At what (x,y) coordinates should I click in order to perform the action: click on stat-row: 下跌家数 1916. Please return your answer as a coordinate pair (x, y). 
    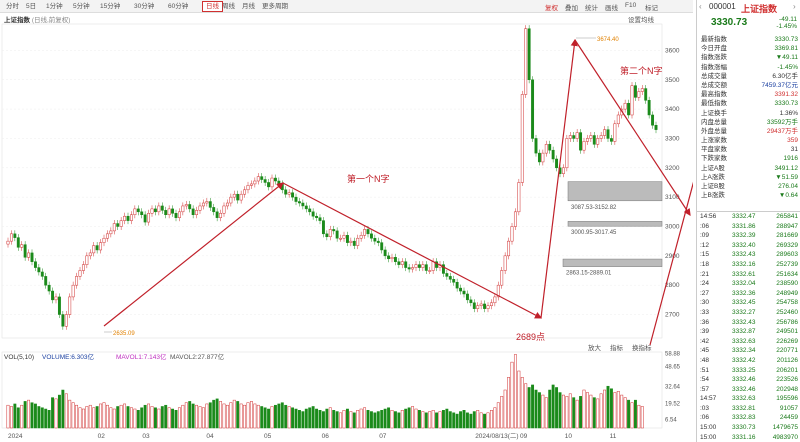
    Looking at the image, I should click on (748, 158).